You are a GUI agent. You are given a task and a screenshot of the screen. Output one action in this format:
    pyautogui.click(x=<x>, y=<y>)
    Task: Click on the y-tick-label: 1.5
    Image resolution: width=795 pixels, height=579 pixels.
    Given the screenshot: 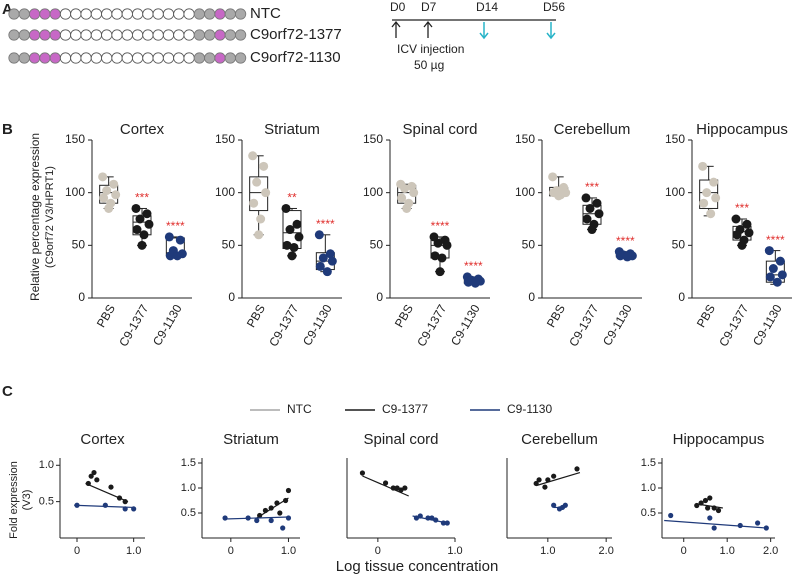 What is the action you would take?
    pyautogui.click(x=648, y=463)
    